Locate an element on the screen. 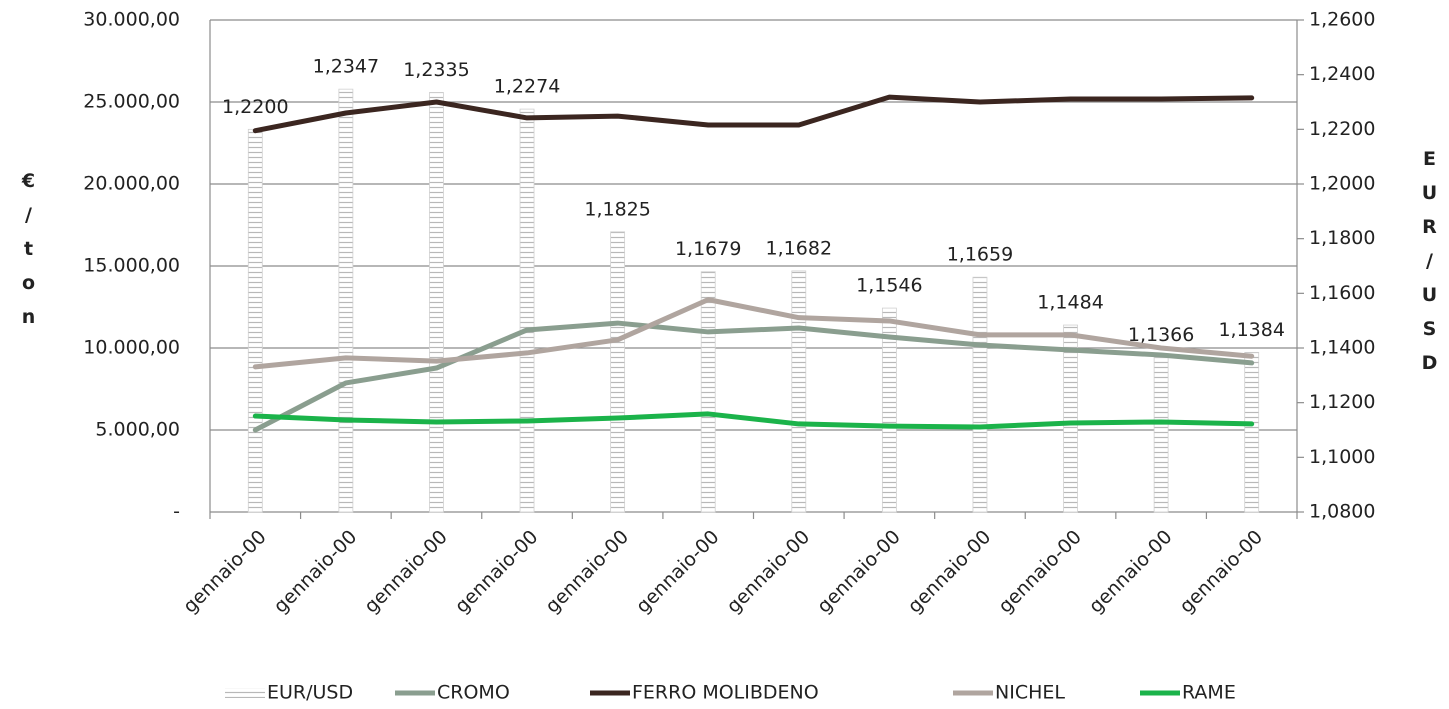  y-tick-label: 20.000,00 is located at coordinates (131, 184).